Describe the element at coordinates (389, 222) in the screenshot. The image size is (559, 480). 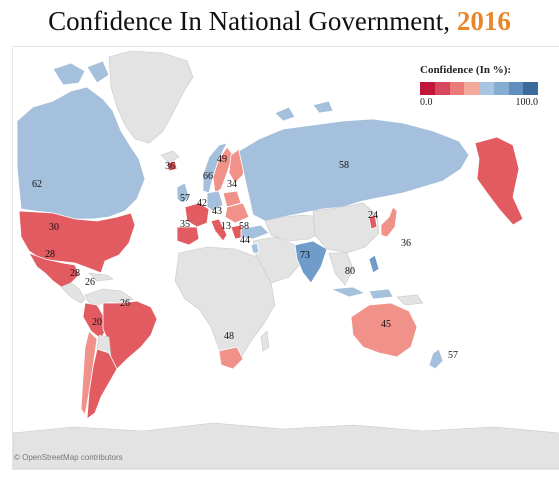
I see `region-japan` at that location.